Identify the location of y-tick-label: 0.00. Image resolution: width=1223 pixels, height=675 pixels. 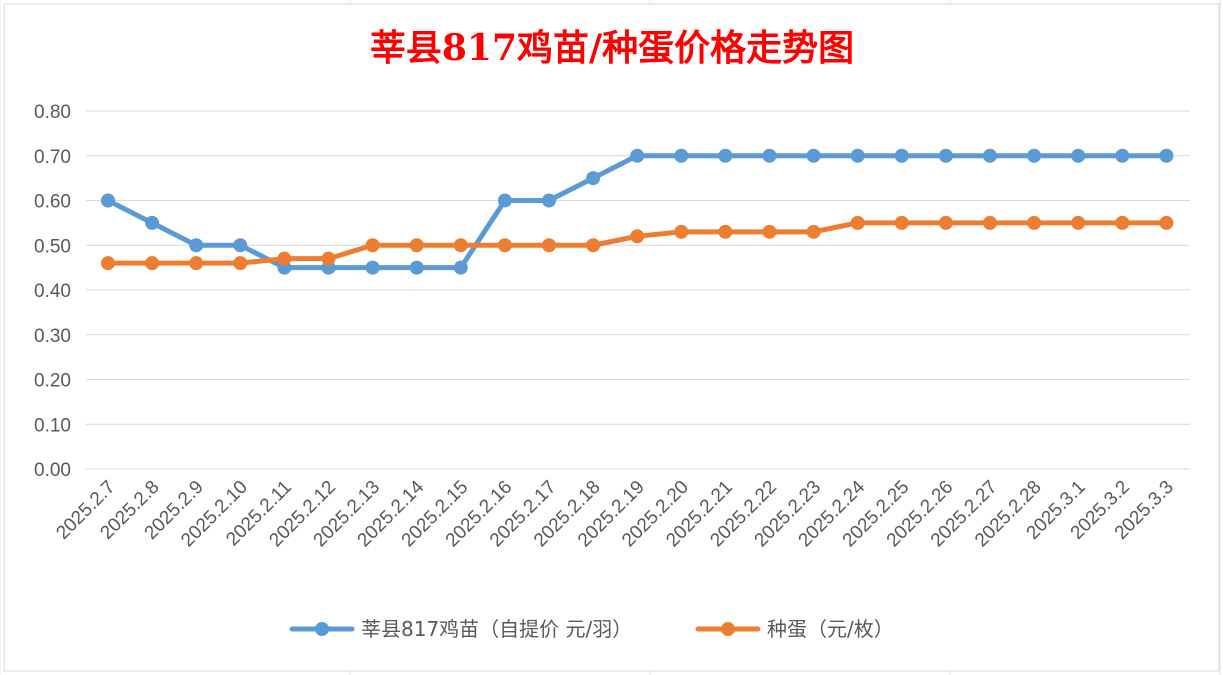
(52, 470).